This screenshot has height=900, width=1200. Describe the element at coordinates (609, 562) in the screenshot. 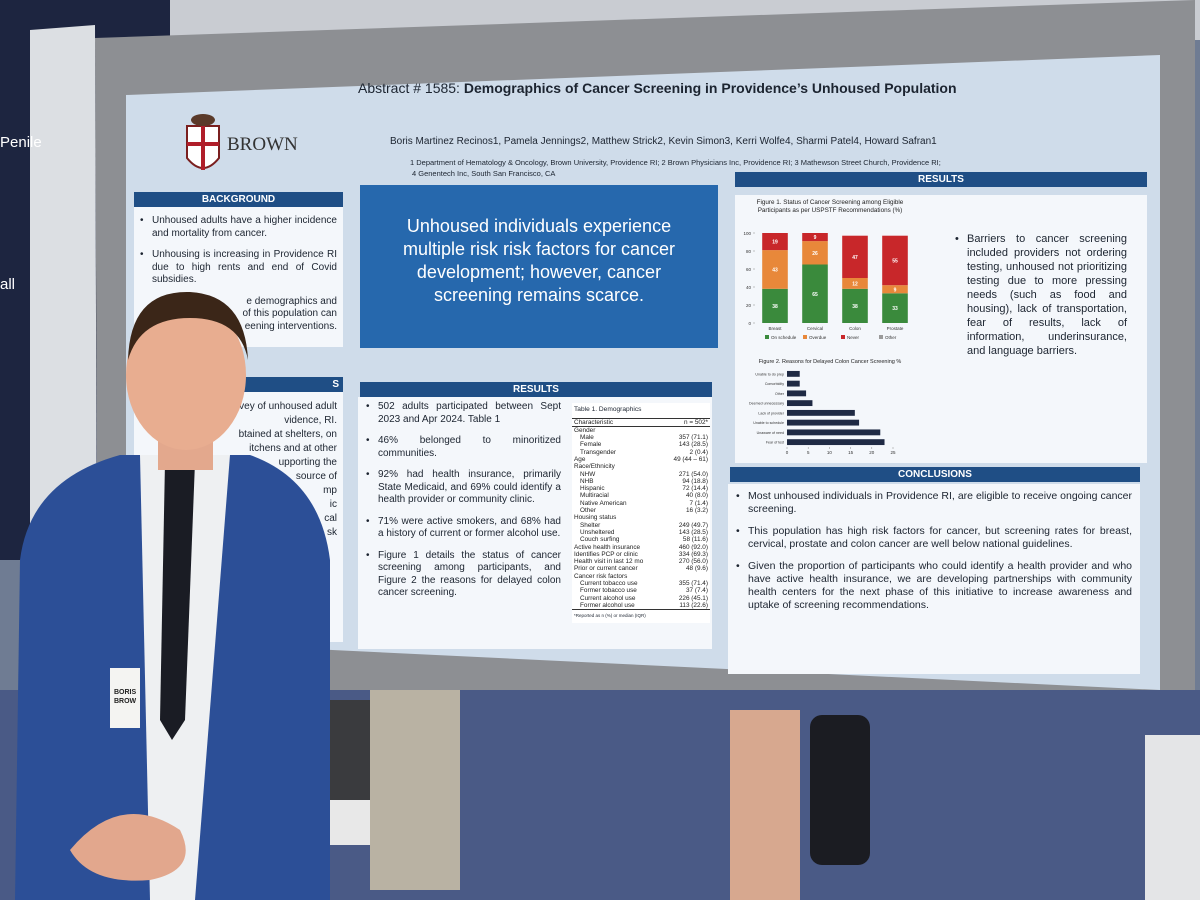

I see `row-label: Health visit in last 12 mo` at that location.